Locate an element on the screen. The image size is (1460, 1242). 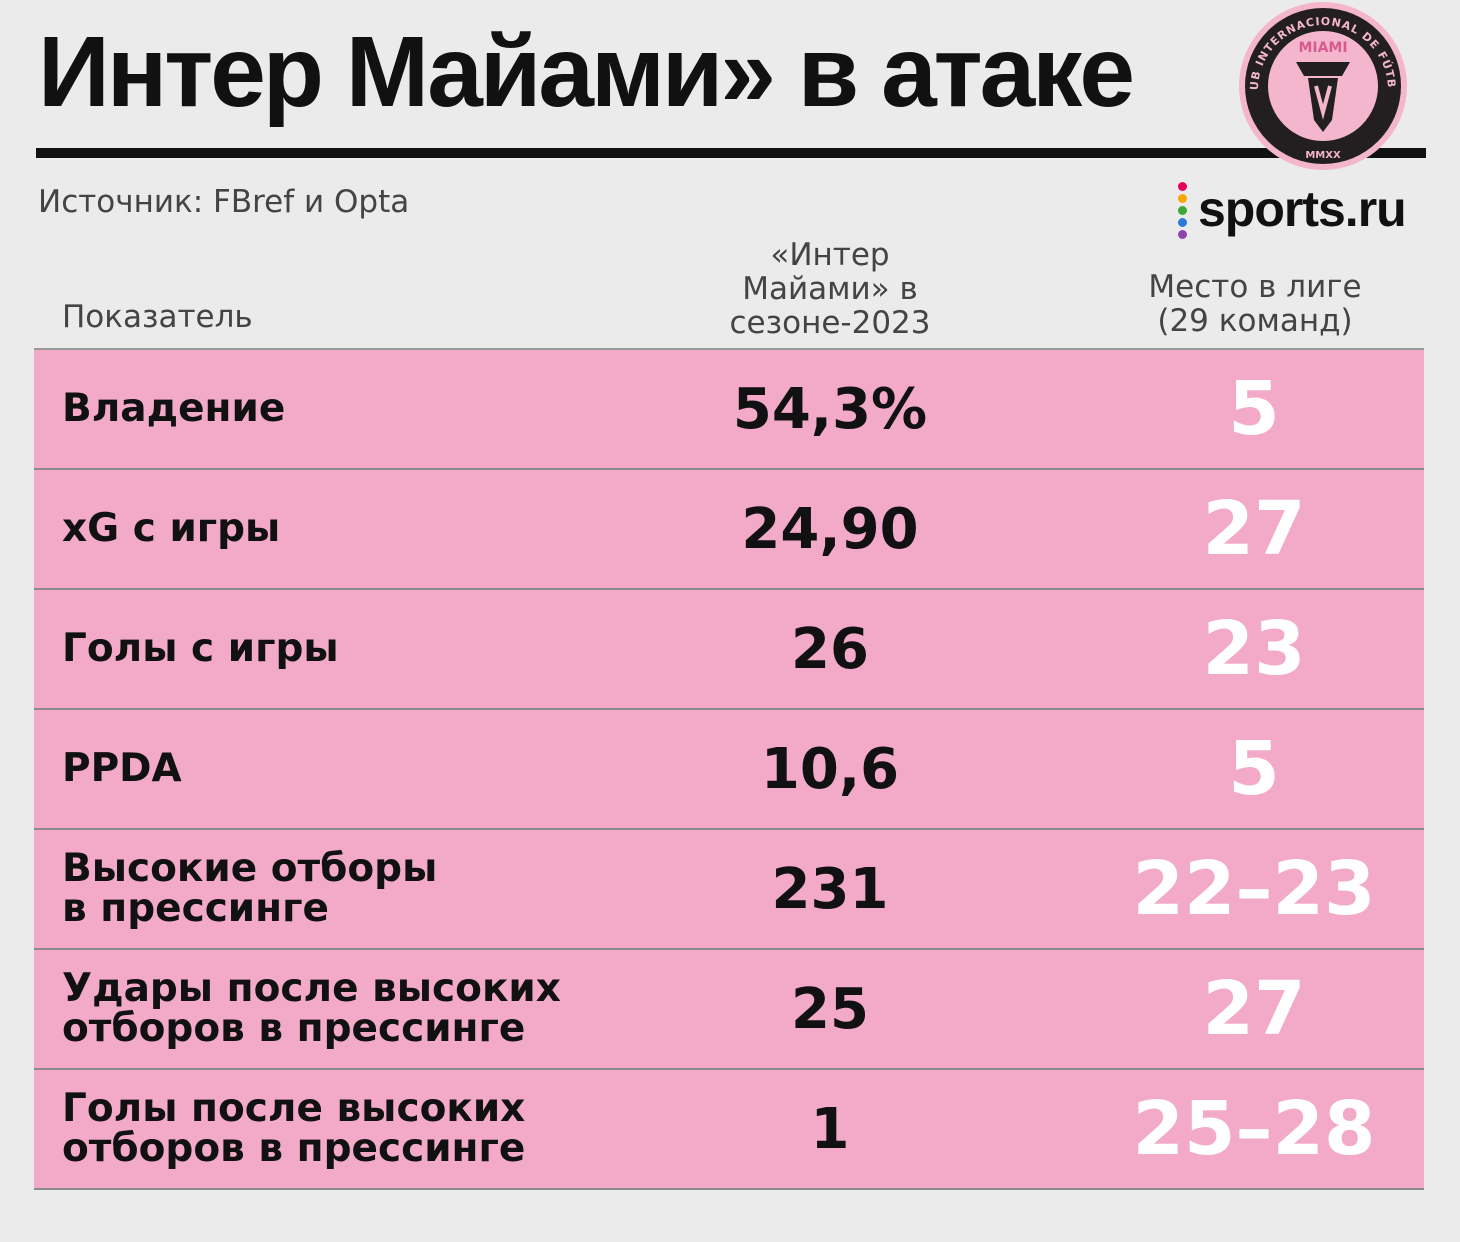
metric-value: 54,3% is located at coordinates (830, 409).